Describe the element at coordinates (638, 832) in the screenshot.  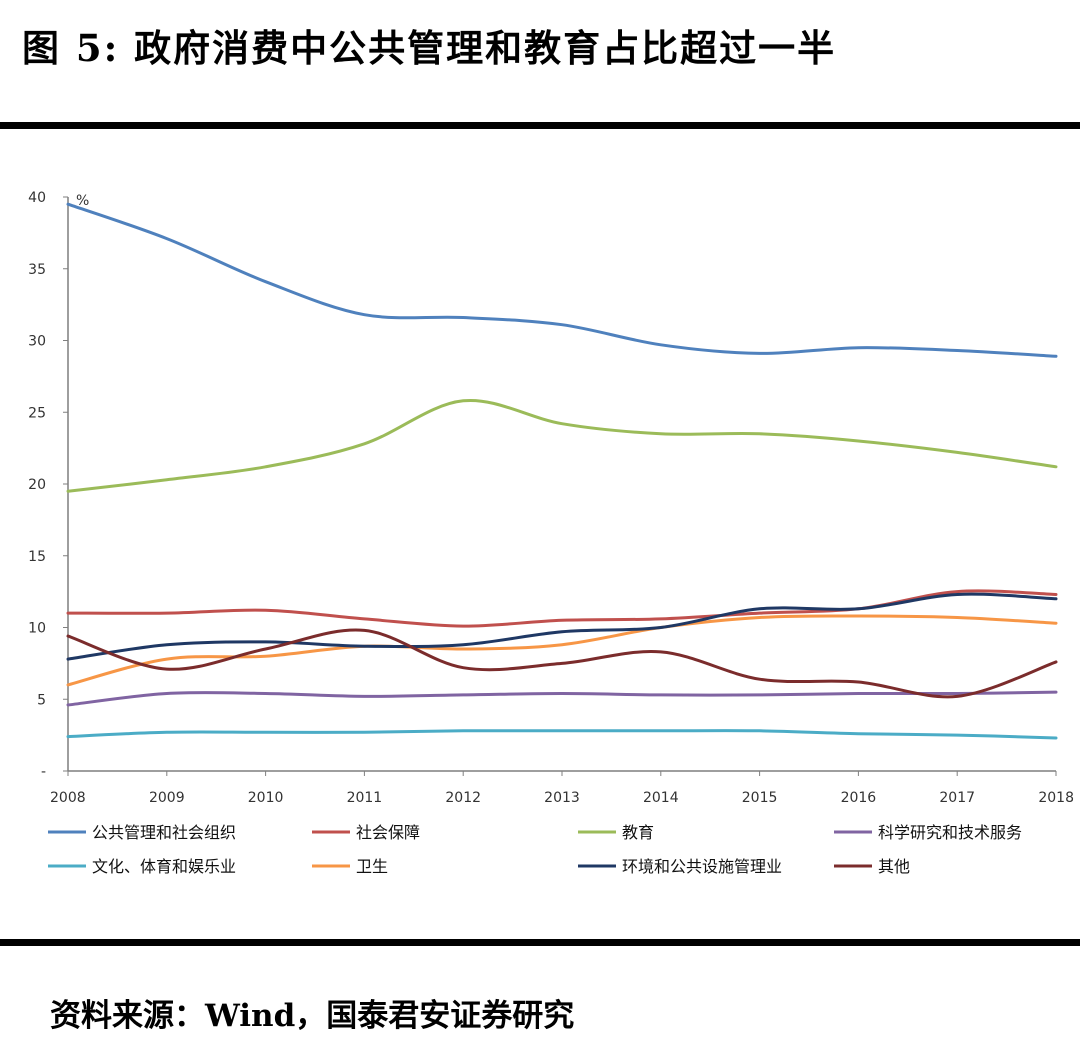
I see `legend-label: 教育` at that location.